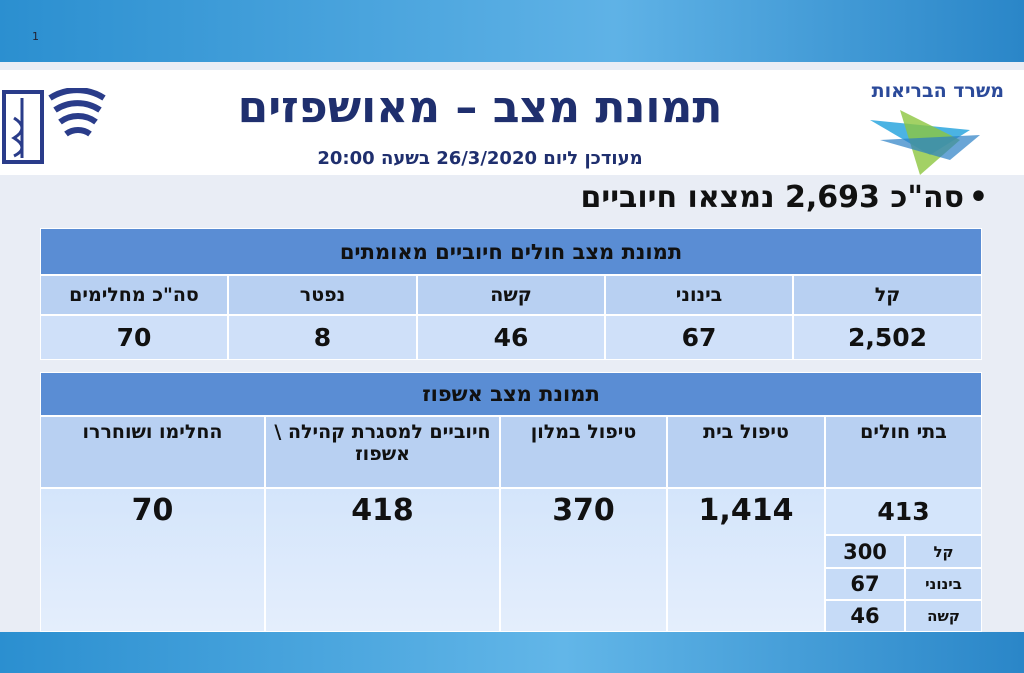 The width and height of the screenshot is (1024, 673). I want to click on value-cell: 46, so click(511, 337).